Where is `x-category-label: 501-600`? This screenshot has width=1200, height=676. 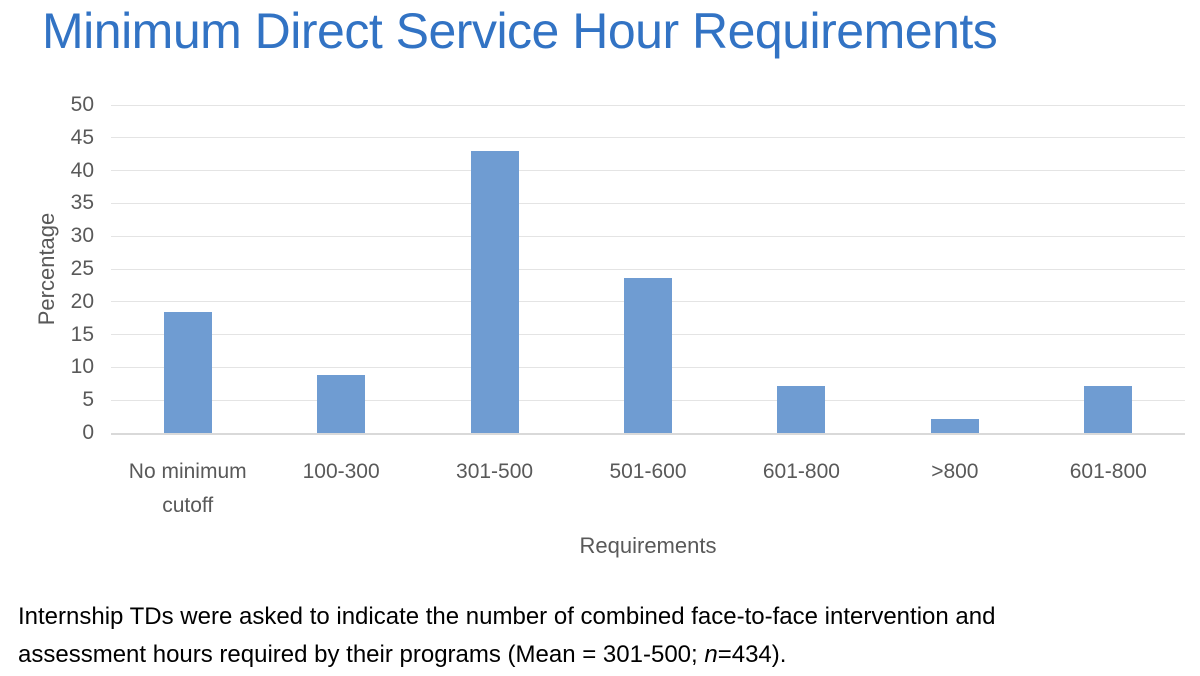
x-category-label: 501-600 is located at coordinates (648, 471).